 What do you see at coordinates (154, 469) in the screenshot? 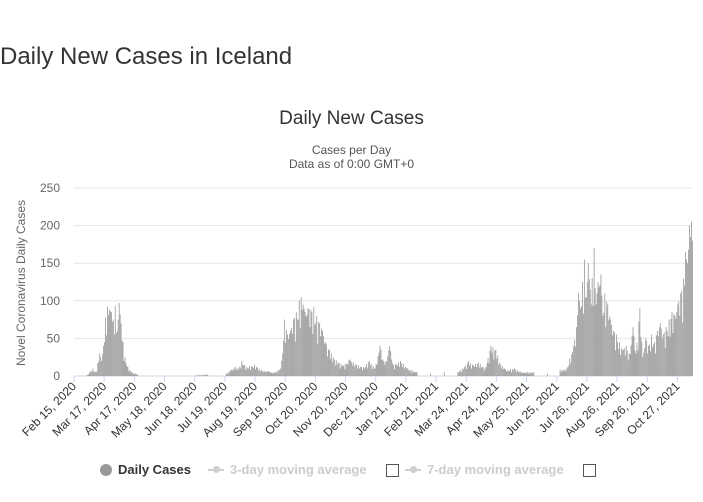
I see `legend-label-daily-cases: Daily Cases` at bounding box center [154, 469].